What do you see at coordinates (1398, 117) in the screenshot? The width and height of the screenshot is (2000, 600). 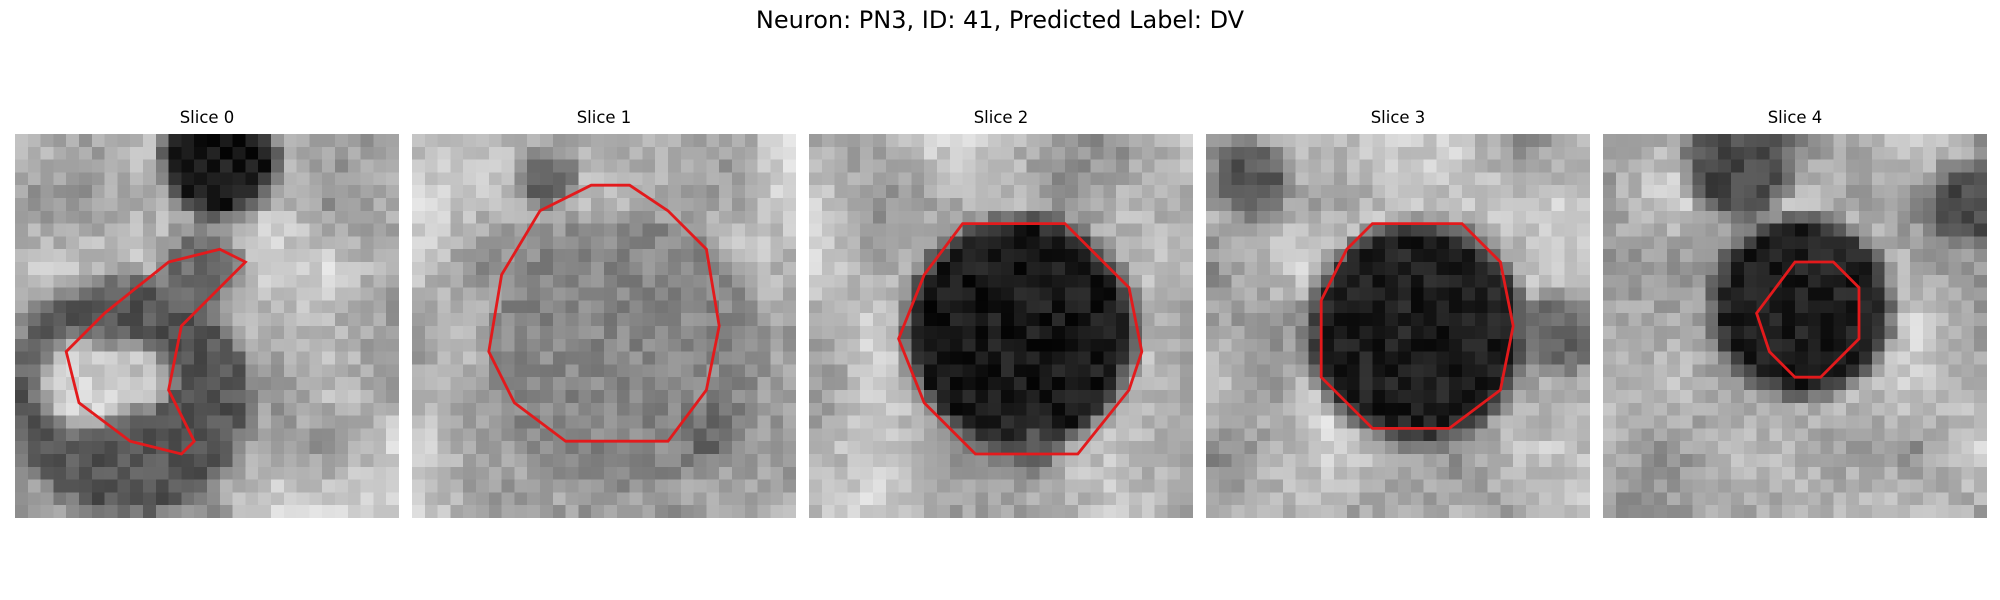 I see `slice-title-3: Slice 3` at bounding box center [1398, 117].